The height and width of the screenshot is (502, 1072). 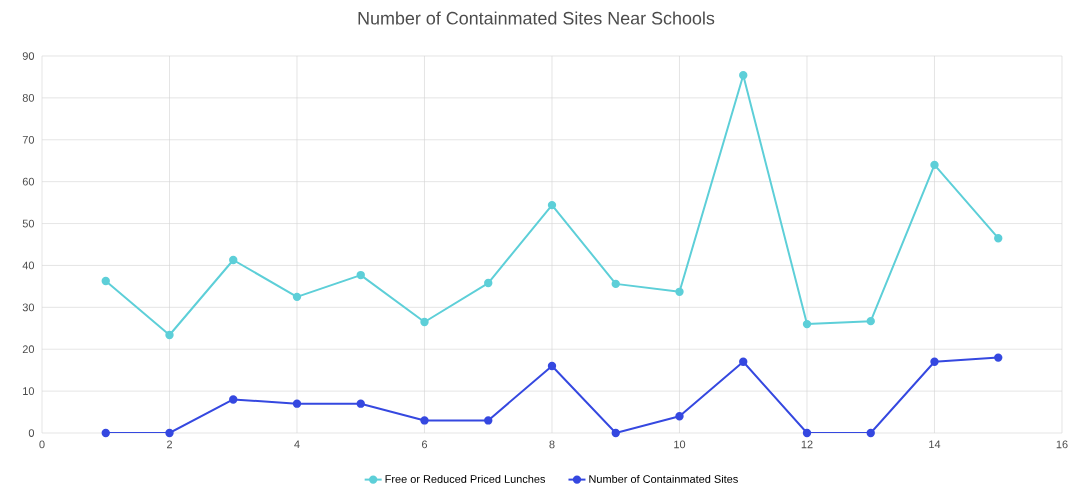 I want to click on x-tick-label: 4, so click(x=297, y=444).